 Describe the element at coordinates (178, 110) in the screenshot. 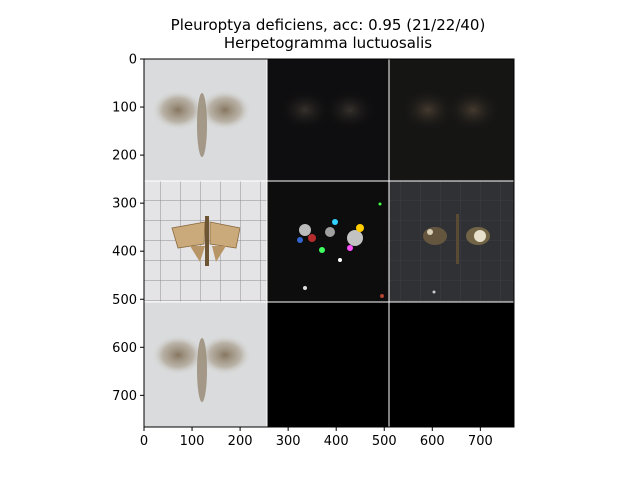

I see `moth-left-wing` at that location.